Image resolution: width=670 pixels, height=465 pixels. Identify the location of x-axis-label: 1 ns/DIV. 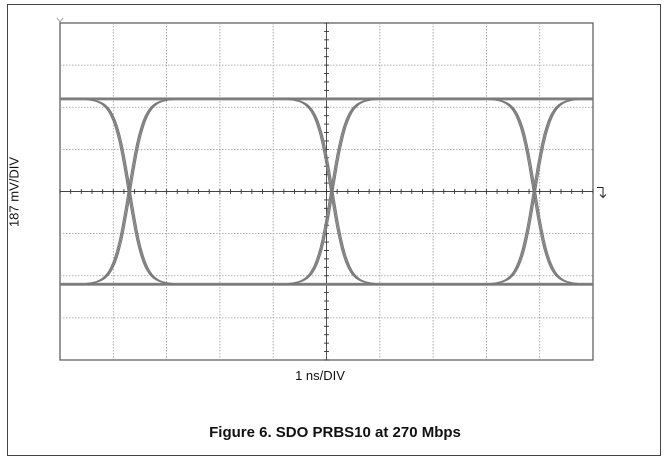
(320, 375).